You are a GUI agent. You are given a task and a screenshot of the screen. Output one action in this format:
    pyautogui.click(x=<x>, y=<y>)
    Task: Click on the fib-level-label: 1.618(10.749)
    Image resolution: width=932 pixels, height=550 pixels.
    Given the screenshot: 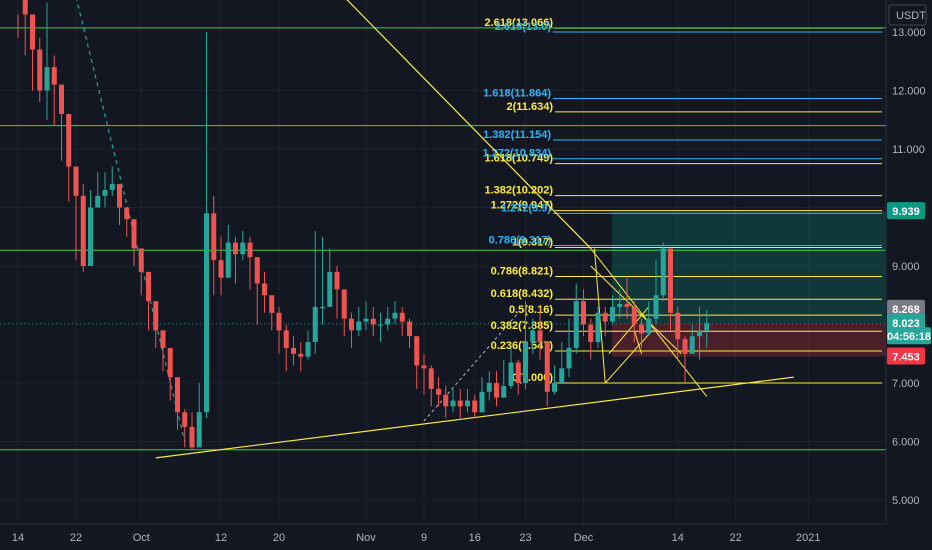 What is the action you would take?
    pyautogui.click(x=519, y=159)
    